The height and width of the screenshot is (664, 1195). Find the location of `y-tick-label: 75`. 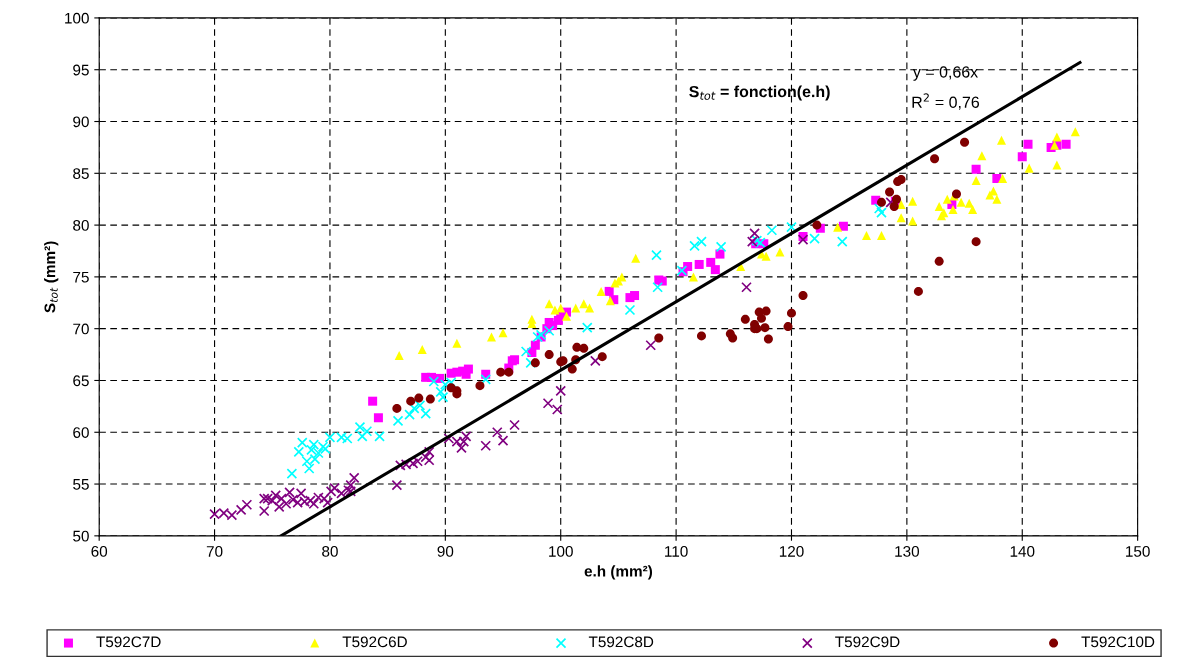

y-tick-label: 75 is located at coordinates (81, 277).